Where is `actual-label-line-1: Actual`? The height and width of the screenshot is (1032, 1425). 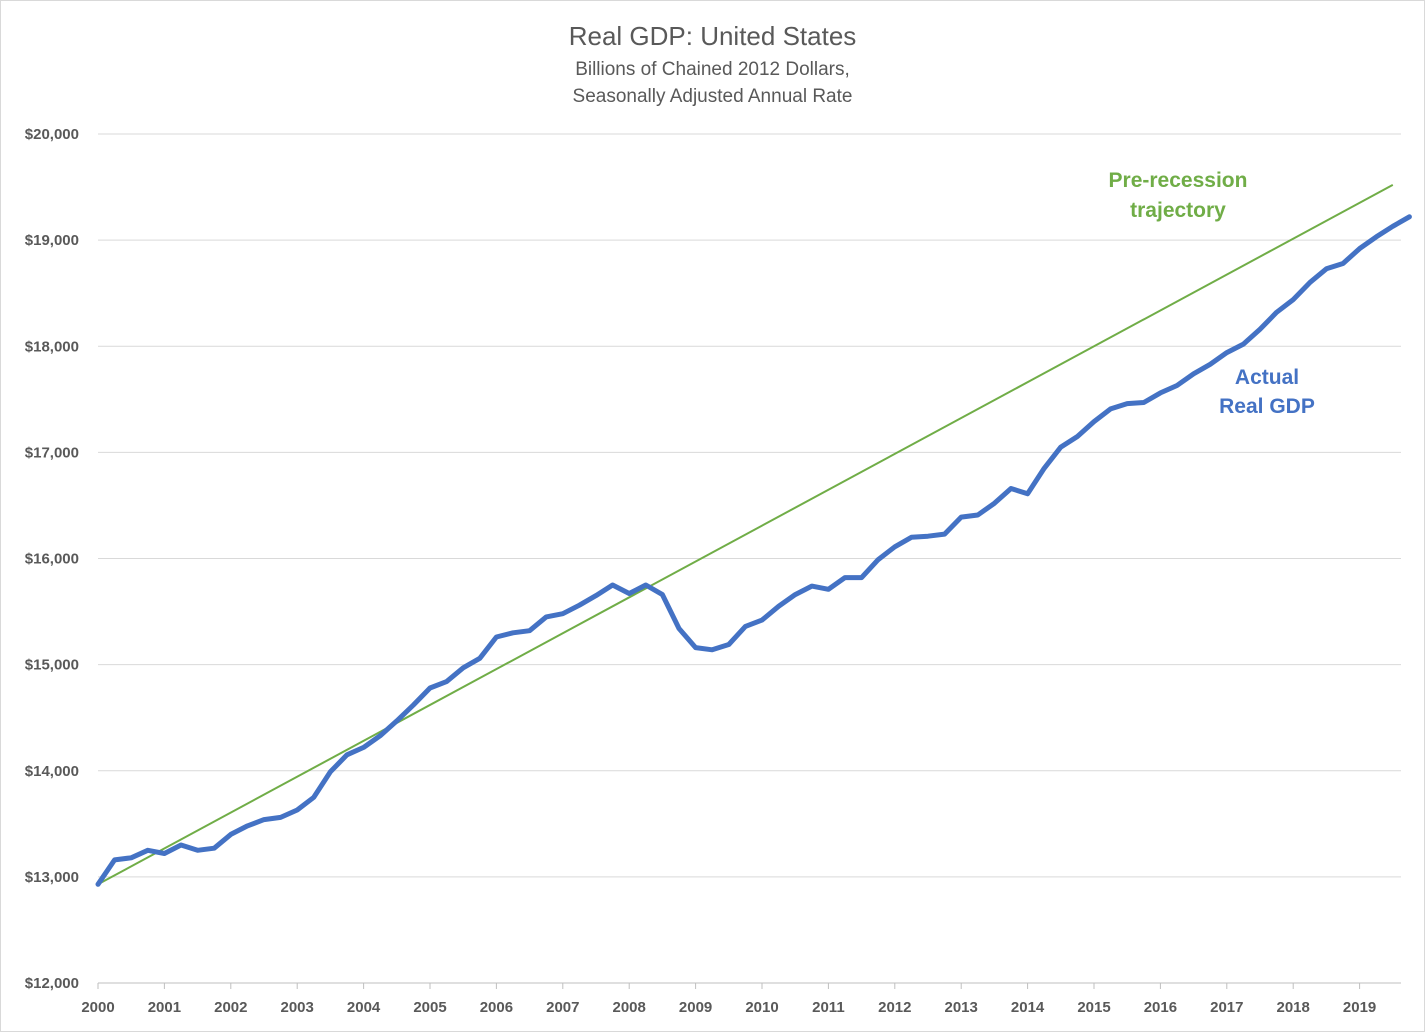 actual-label-line-1: Actual is located at coordinates (1267, 377).